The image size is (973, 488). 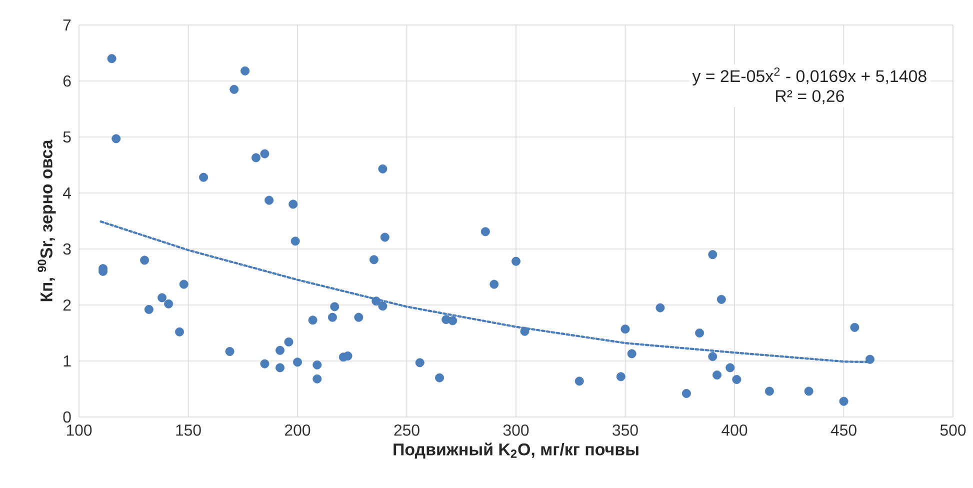 I want to click on y-tick-label: 7, so click(x=67, y=25).